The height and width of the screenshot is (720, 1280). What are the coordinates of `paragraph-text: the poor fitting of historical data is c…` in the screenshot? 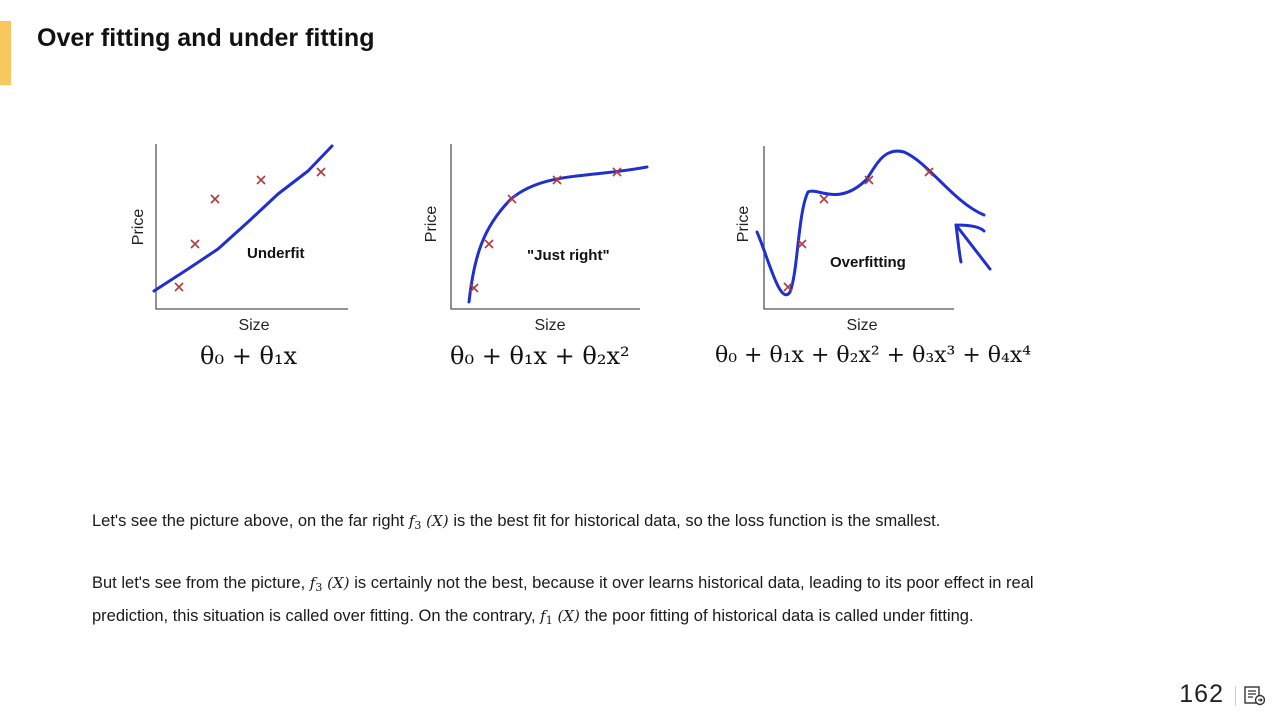 It's located at (779, 616).